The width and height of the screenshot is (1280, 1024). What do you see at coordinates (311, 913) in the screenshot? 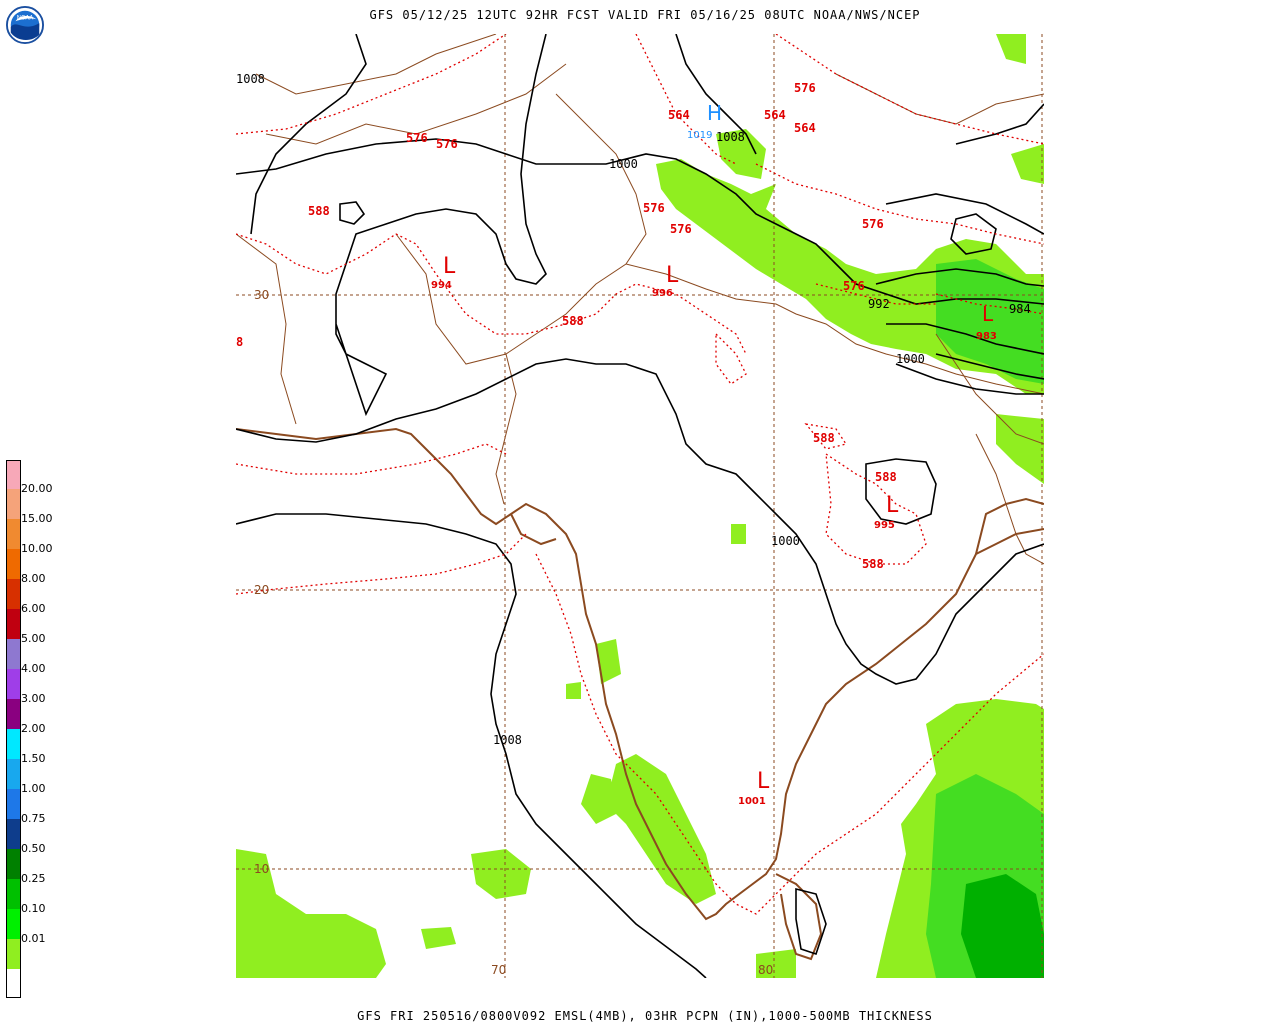
I see `precip-southwest` at bounding box center [311, 913].